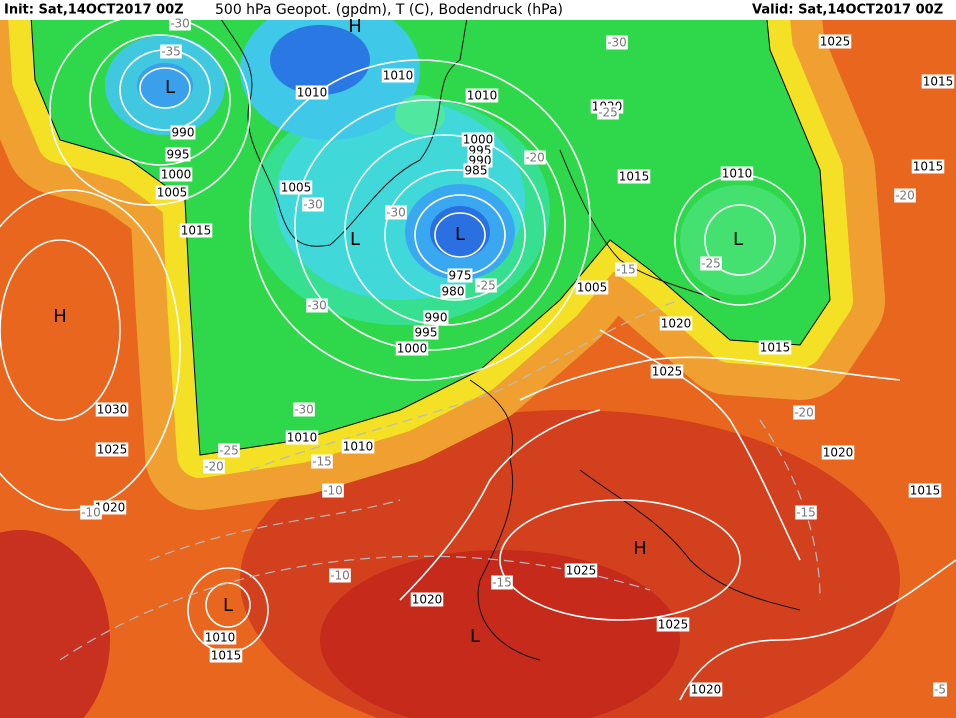  Describe the element at coordinates (340, 123) in the screenshot. I see `coastline` at that location.